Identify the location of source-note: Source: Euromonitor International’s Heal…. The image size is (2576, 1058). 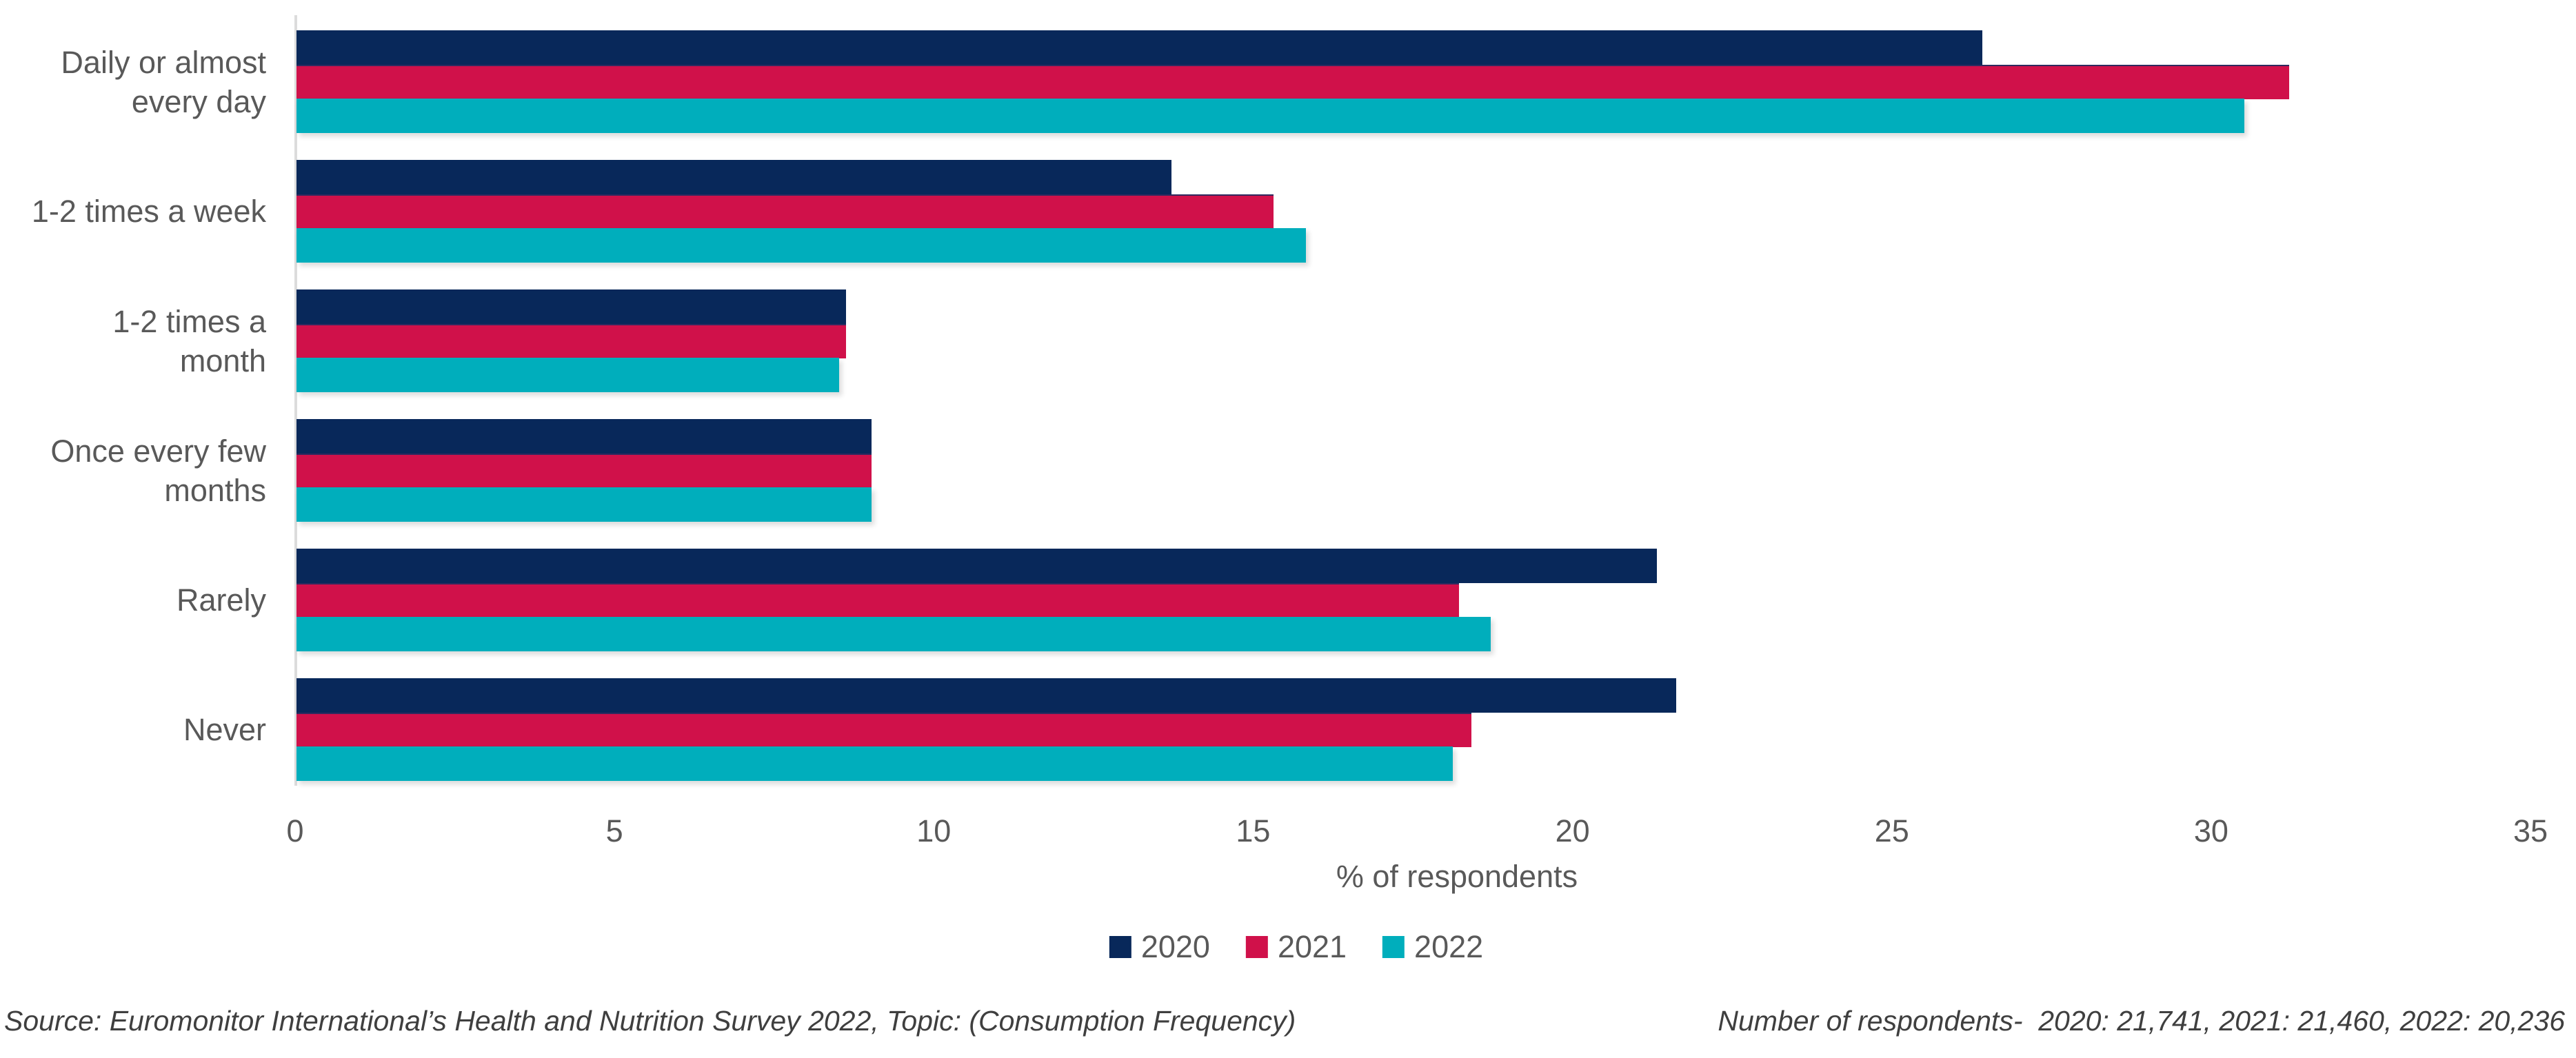
(650, 1021).